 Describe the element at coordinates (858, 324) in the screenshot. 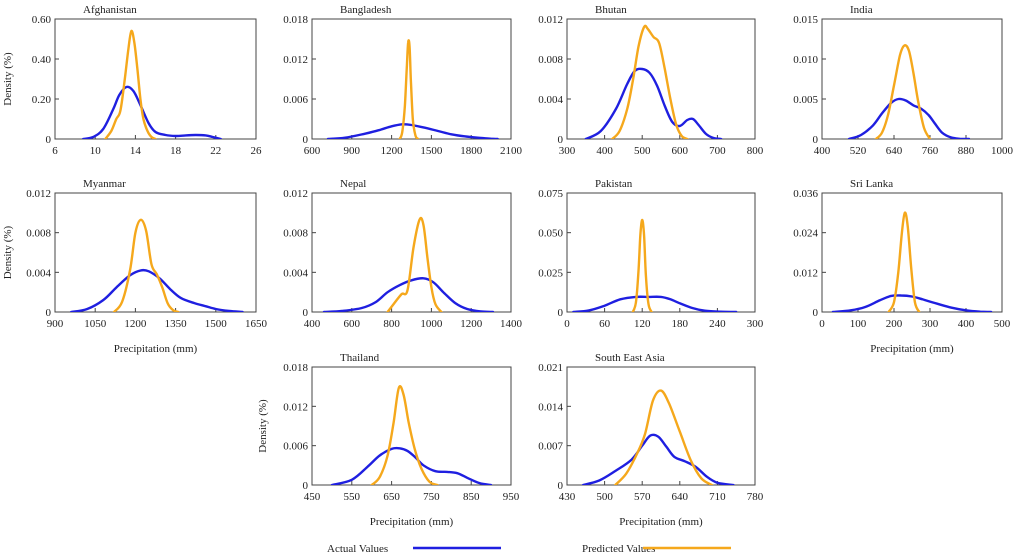

I see `x-tick-label: 100` at that location.